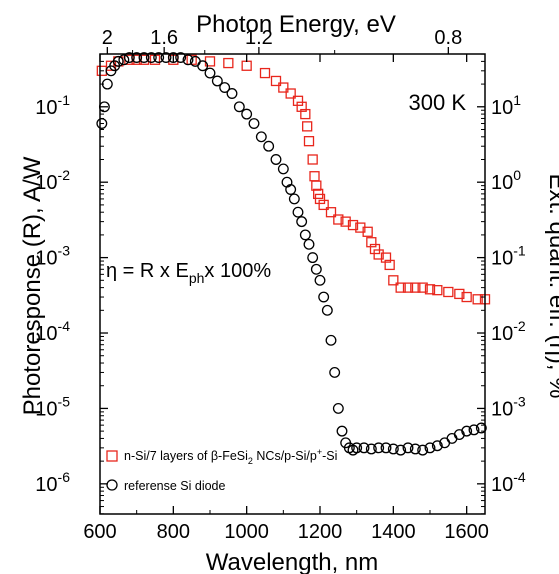 The image size is (559, 574). I want to click on legend-marker-red-square, so click(112, 456).